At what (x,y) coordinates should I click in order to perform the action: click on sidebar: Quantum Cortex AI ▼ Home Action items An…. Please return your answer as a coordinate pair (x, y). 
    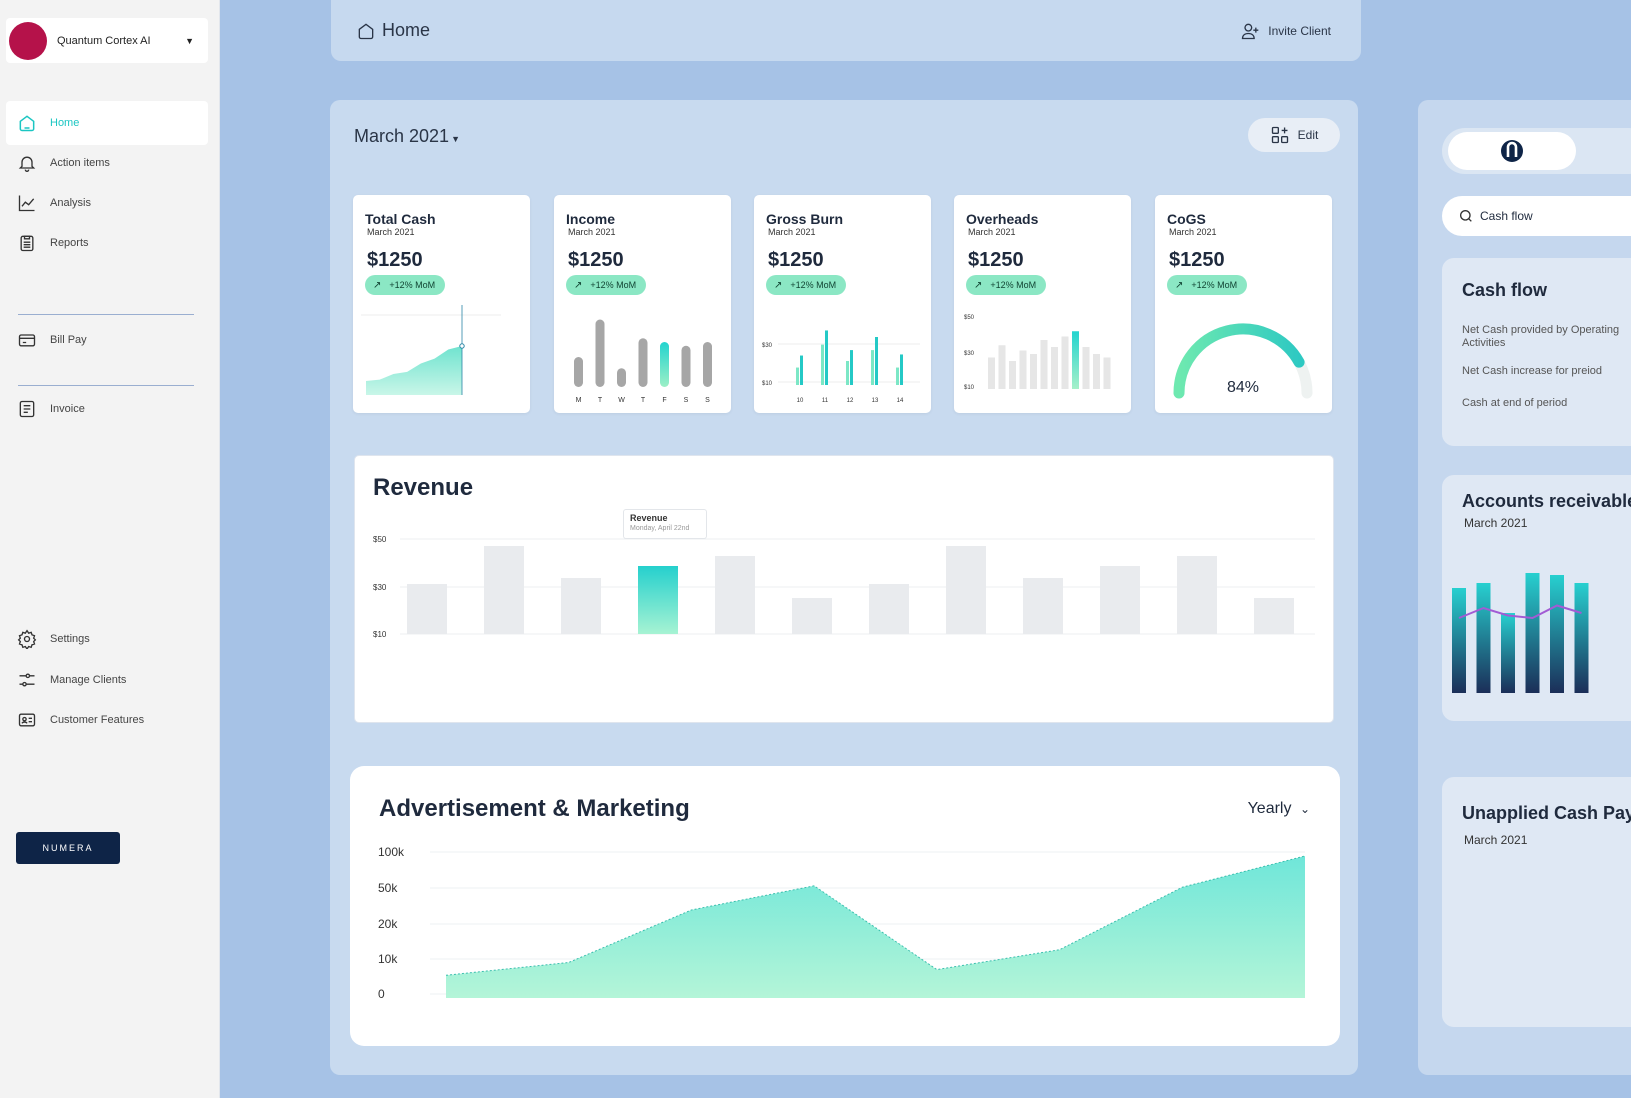
    Looking at the image, I should click on (110, 549).